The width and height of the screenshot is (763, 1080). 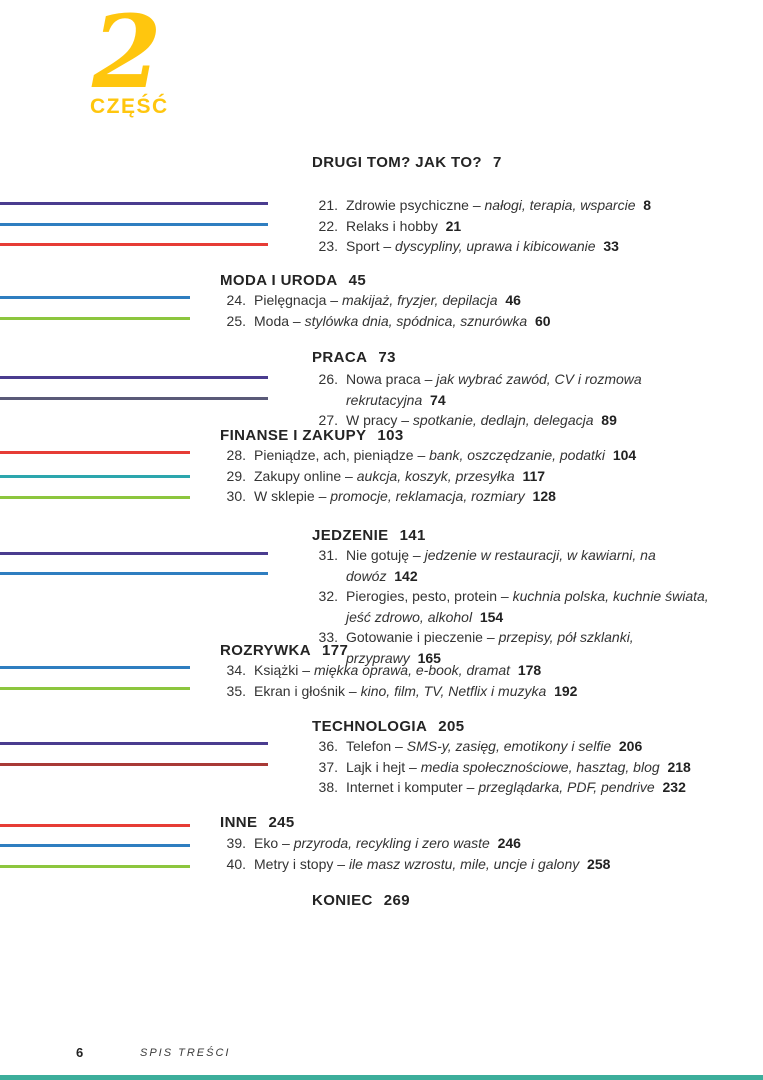 What do you see at coordinates (293, 435) in the screenshot?
I see `section-title: FINANSE I ZAKUPY` at bounding box center [293, 435].